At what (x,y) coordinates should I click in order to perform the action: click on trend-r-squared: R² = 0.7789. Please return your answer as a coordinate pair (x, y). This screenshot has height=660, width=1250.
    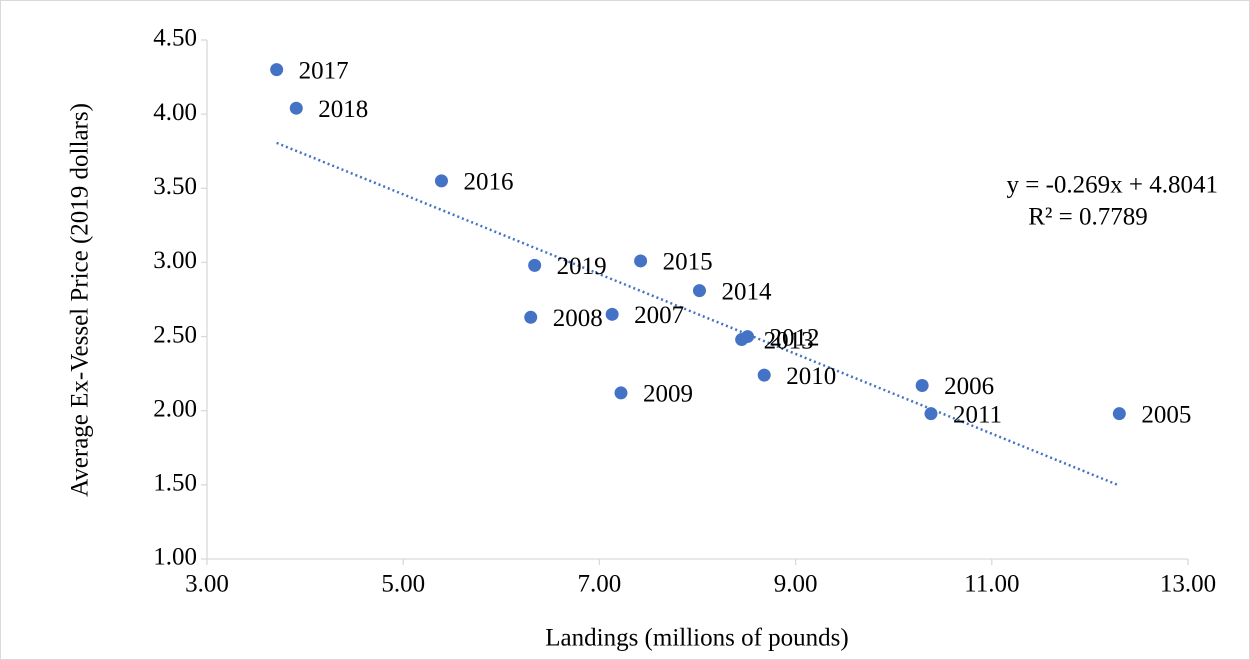
    Looking at the image, I should click on (1088, 217).